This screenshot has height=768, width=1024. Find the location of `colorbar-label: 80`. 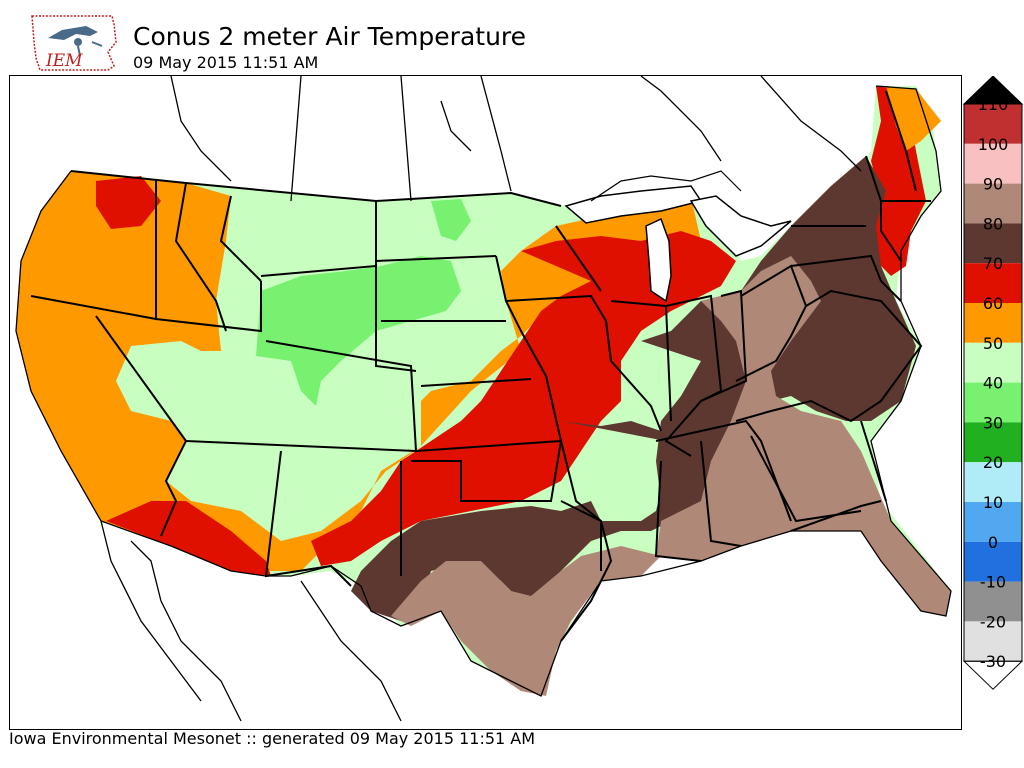

colorbar-label: 80 is located at coordinates (993, 223).